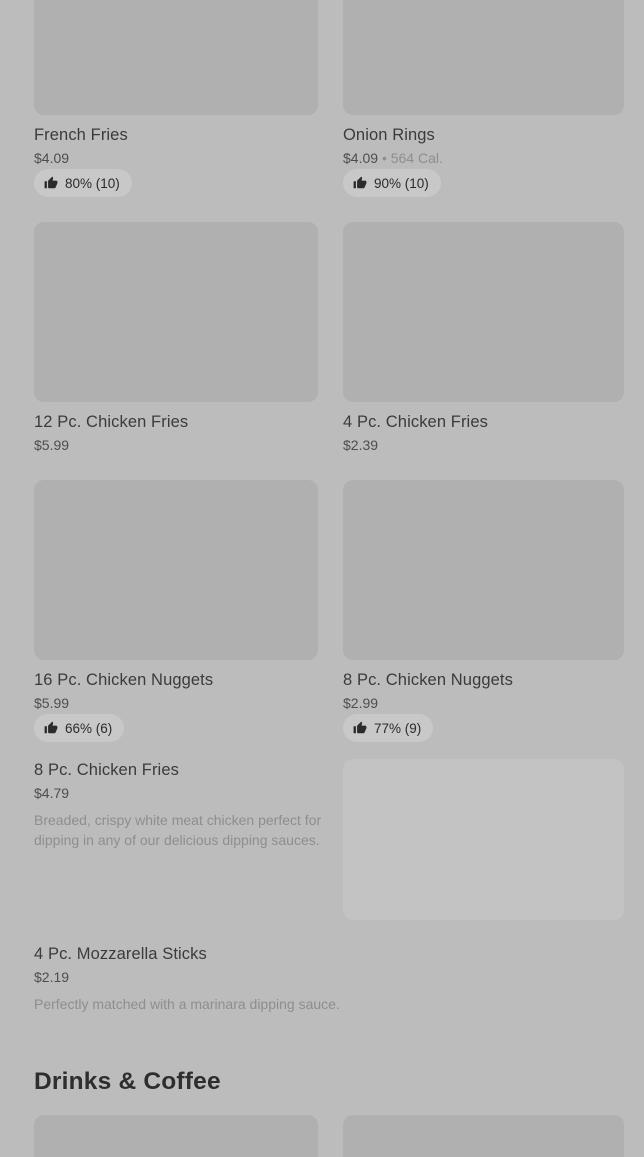  I want to click on rating-badge: 66% (6), so click(79, 728).